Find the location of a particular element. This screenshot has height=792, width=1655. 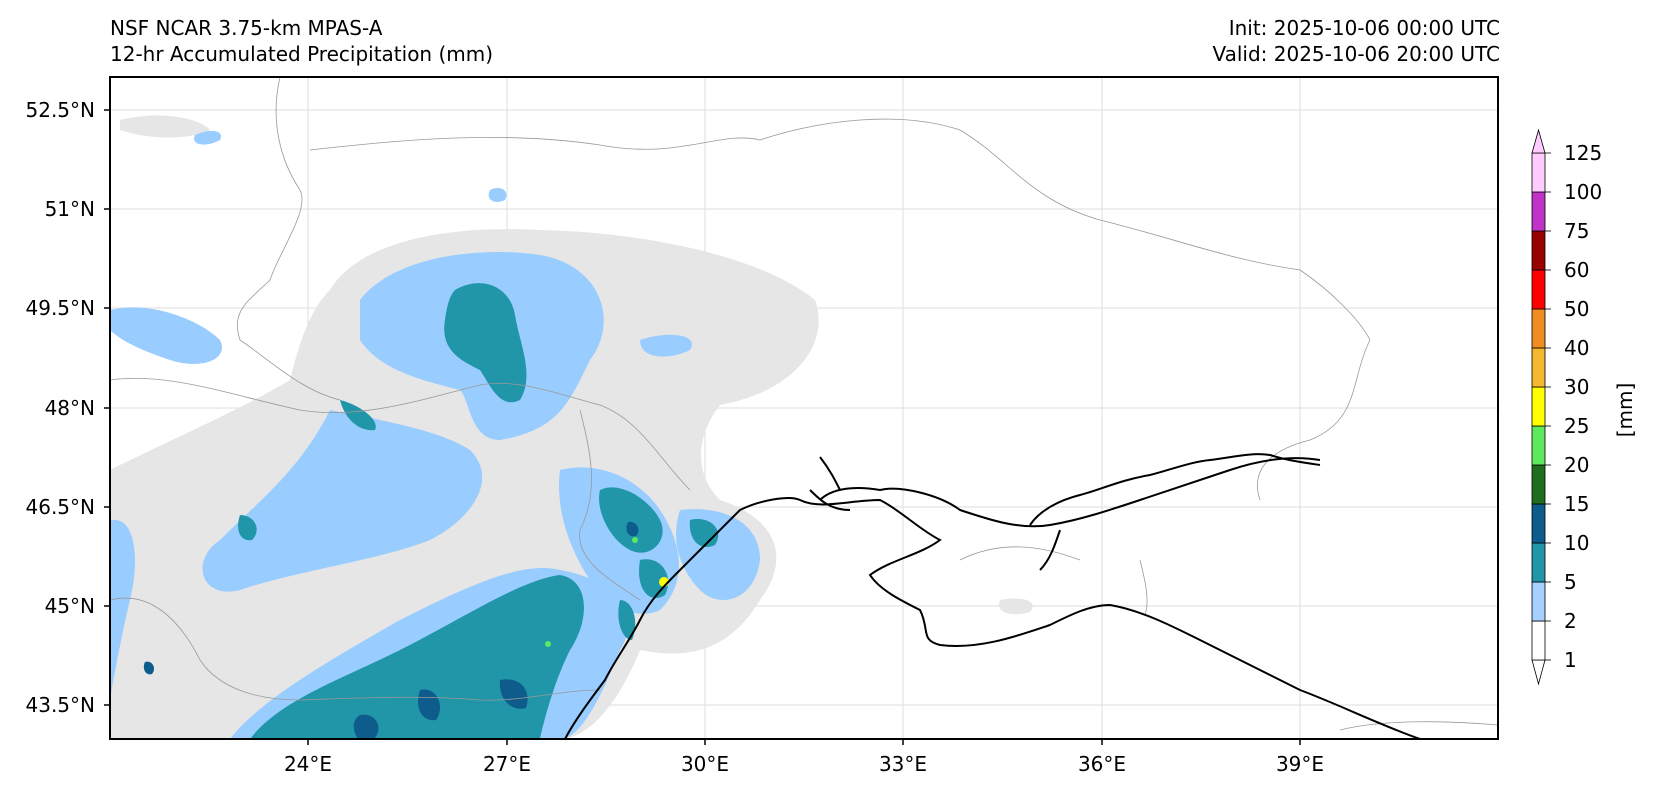

lon-label: 27°E is located at coordinates (507, 764).